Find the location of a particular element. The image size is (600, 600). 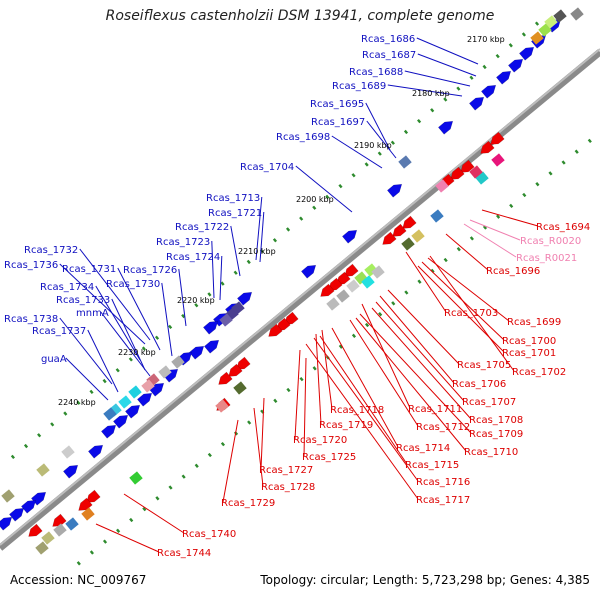

scale-label: 2240 kbp is located at coordinates (77, 402).